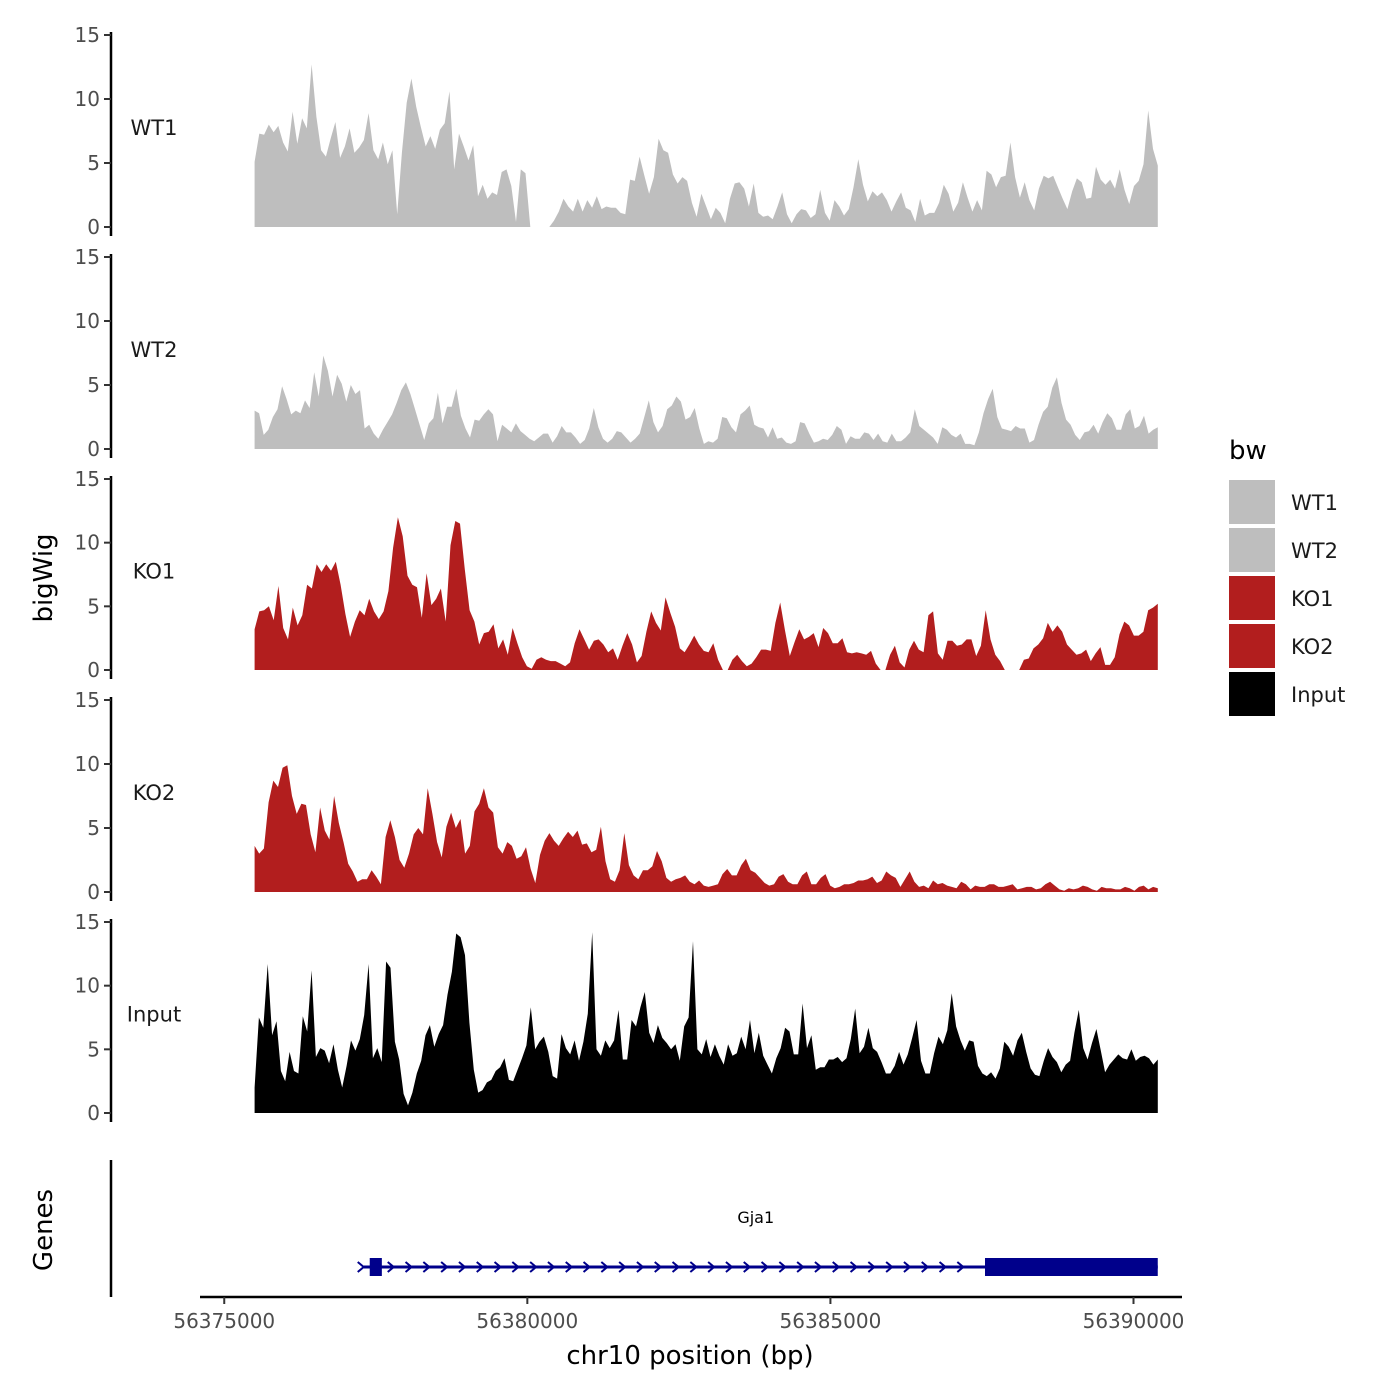 Image resolution: width=1400 pixels, height=1400 pixels. What do you see at coordinates (1312, 647) in the screenshot?
I see `legend-label: KO2` at bounding box center [1312, 647].